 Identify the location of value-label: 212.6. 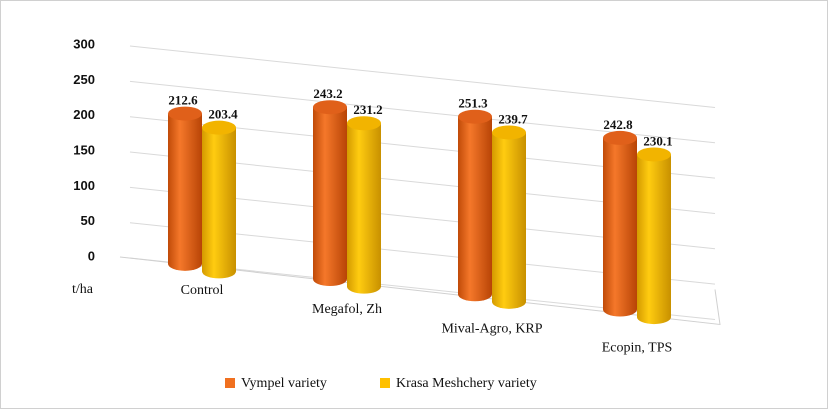
(183, 100).